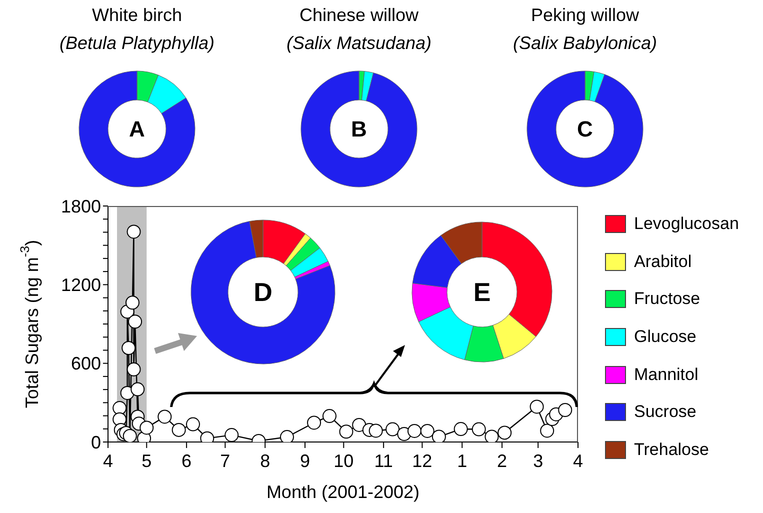  What do you see at coordinates (147, 460) in the screenshot?
I see `x-tick-label: 5` at bounding box center [147, 460].